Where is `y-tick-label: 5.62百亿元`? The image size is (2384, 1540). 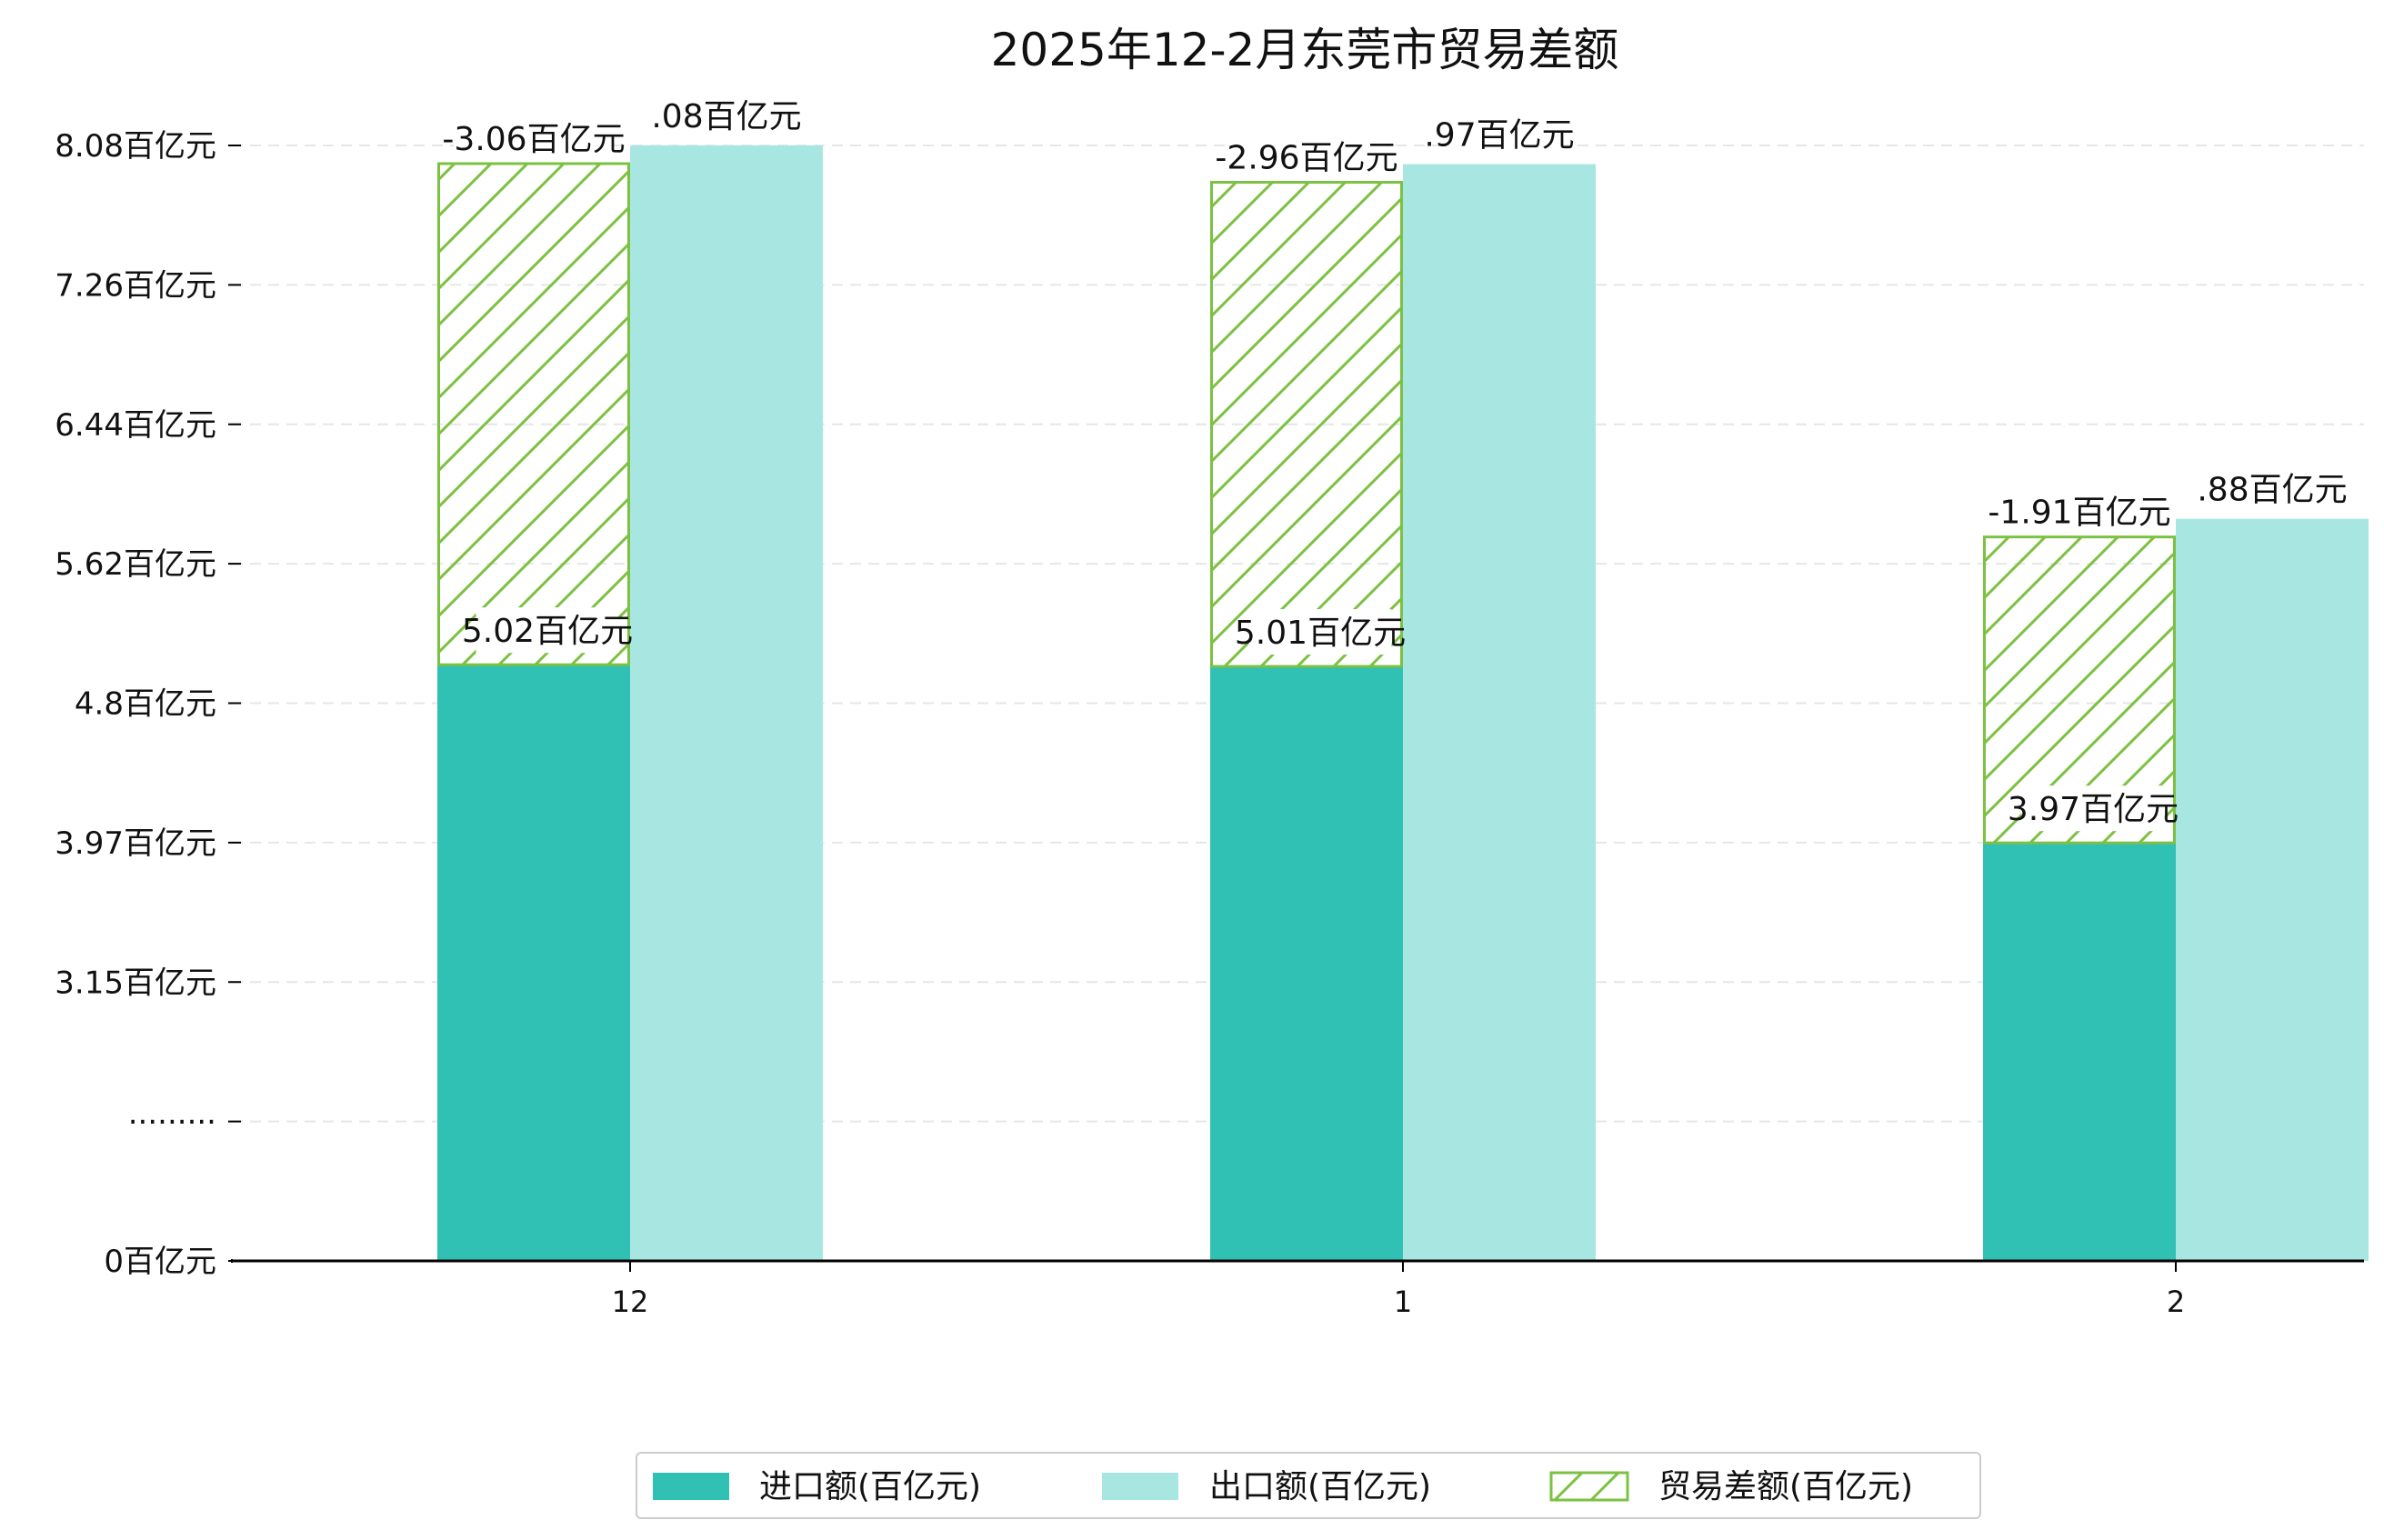
y-tick-label: 5.62百亿元 is located at coordinates (135, 564).